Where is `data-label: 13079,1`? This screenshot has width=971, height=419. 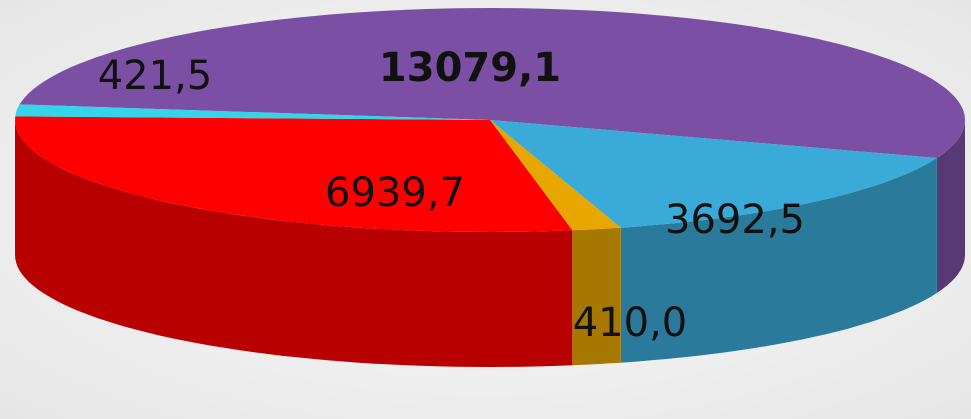
data-label: 13079,1 is located at coordinates (470, 68).